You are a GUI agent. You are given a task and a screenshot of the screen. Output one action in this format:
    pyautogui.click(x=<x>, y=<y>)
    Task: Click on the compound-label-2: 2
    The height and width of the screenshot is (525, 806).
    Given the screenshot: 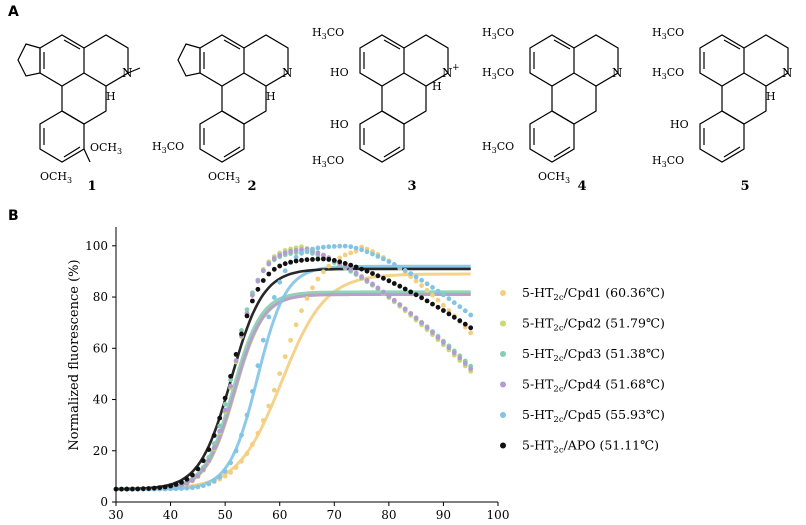 What is the action you would take?
    pyautogui.click(x=251, y=186)
    